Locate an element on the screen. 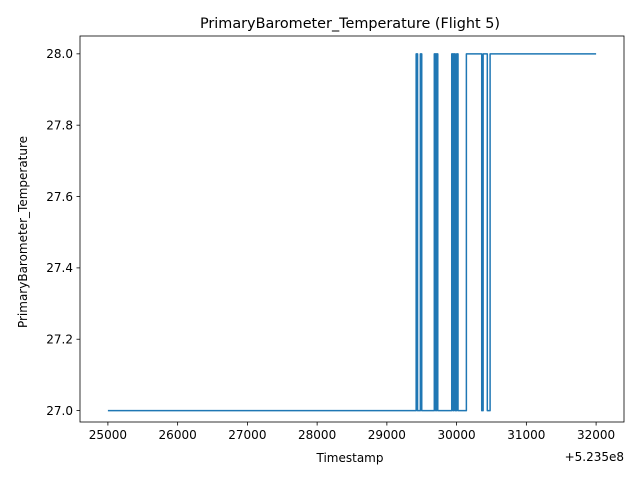 This screenshot has width=640, height=480. y-tick-label: 27.6 is located at coordinates (59, 197).